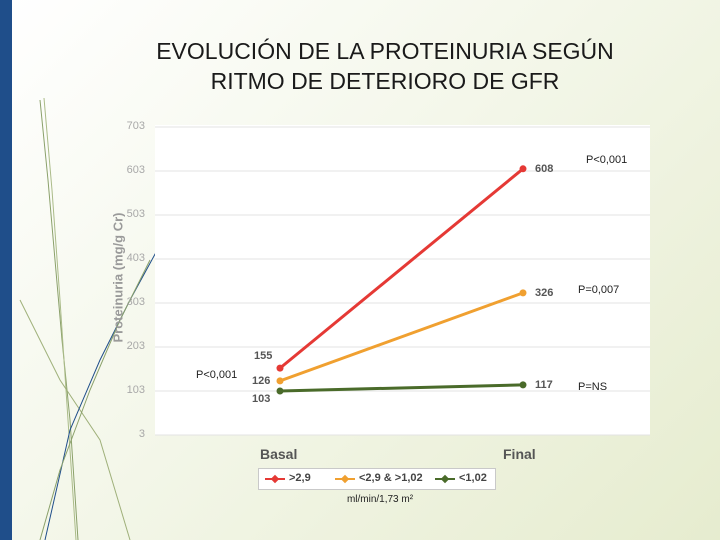 This screenshot has width=720, height=540. I want to click on title-line-2: RITMO DE DETERIORO DE GFR, so click(385, 81).